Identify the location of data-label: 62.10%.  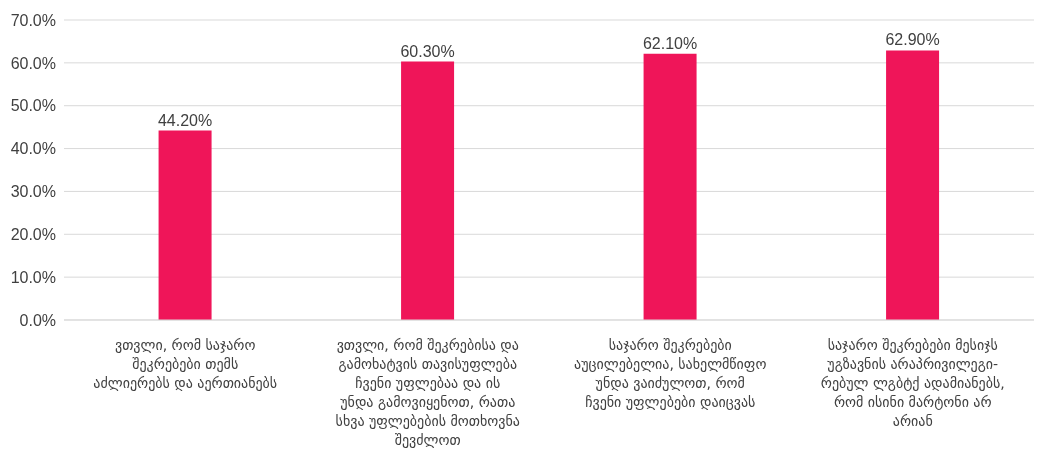
(670, 43).